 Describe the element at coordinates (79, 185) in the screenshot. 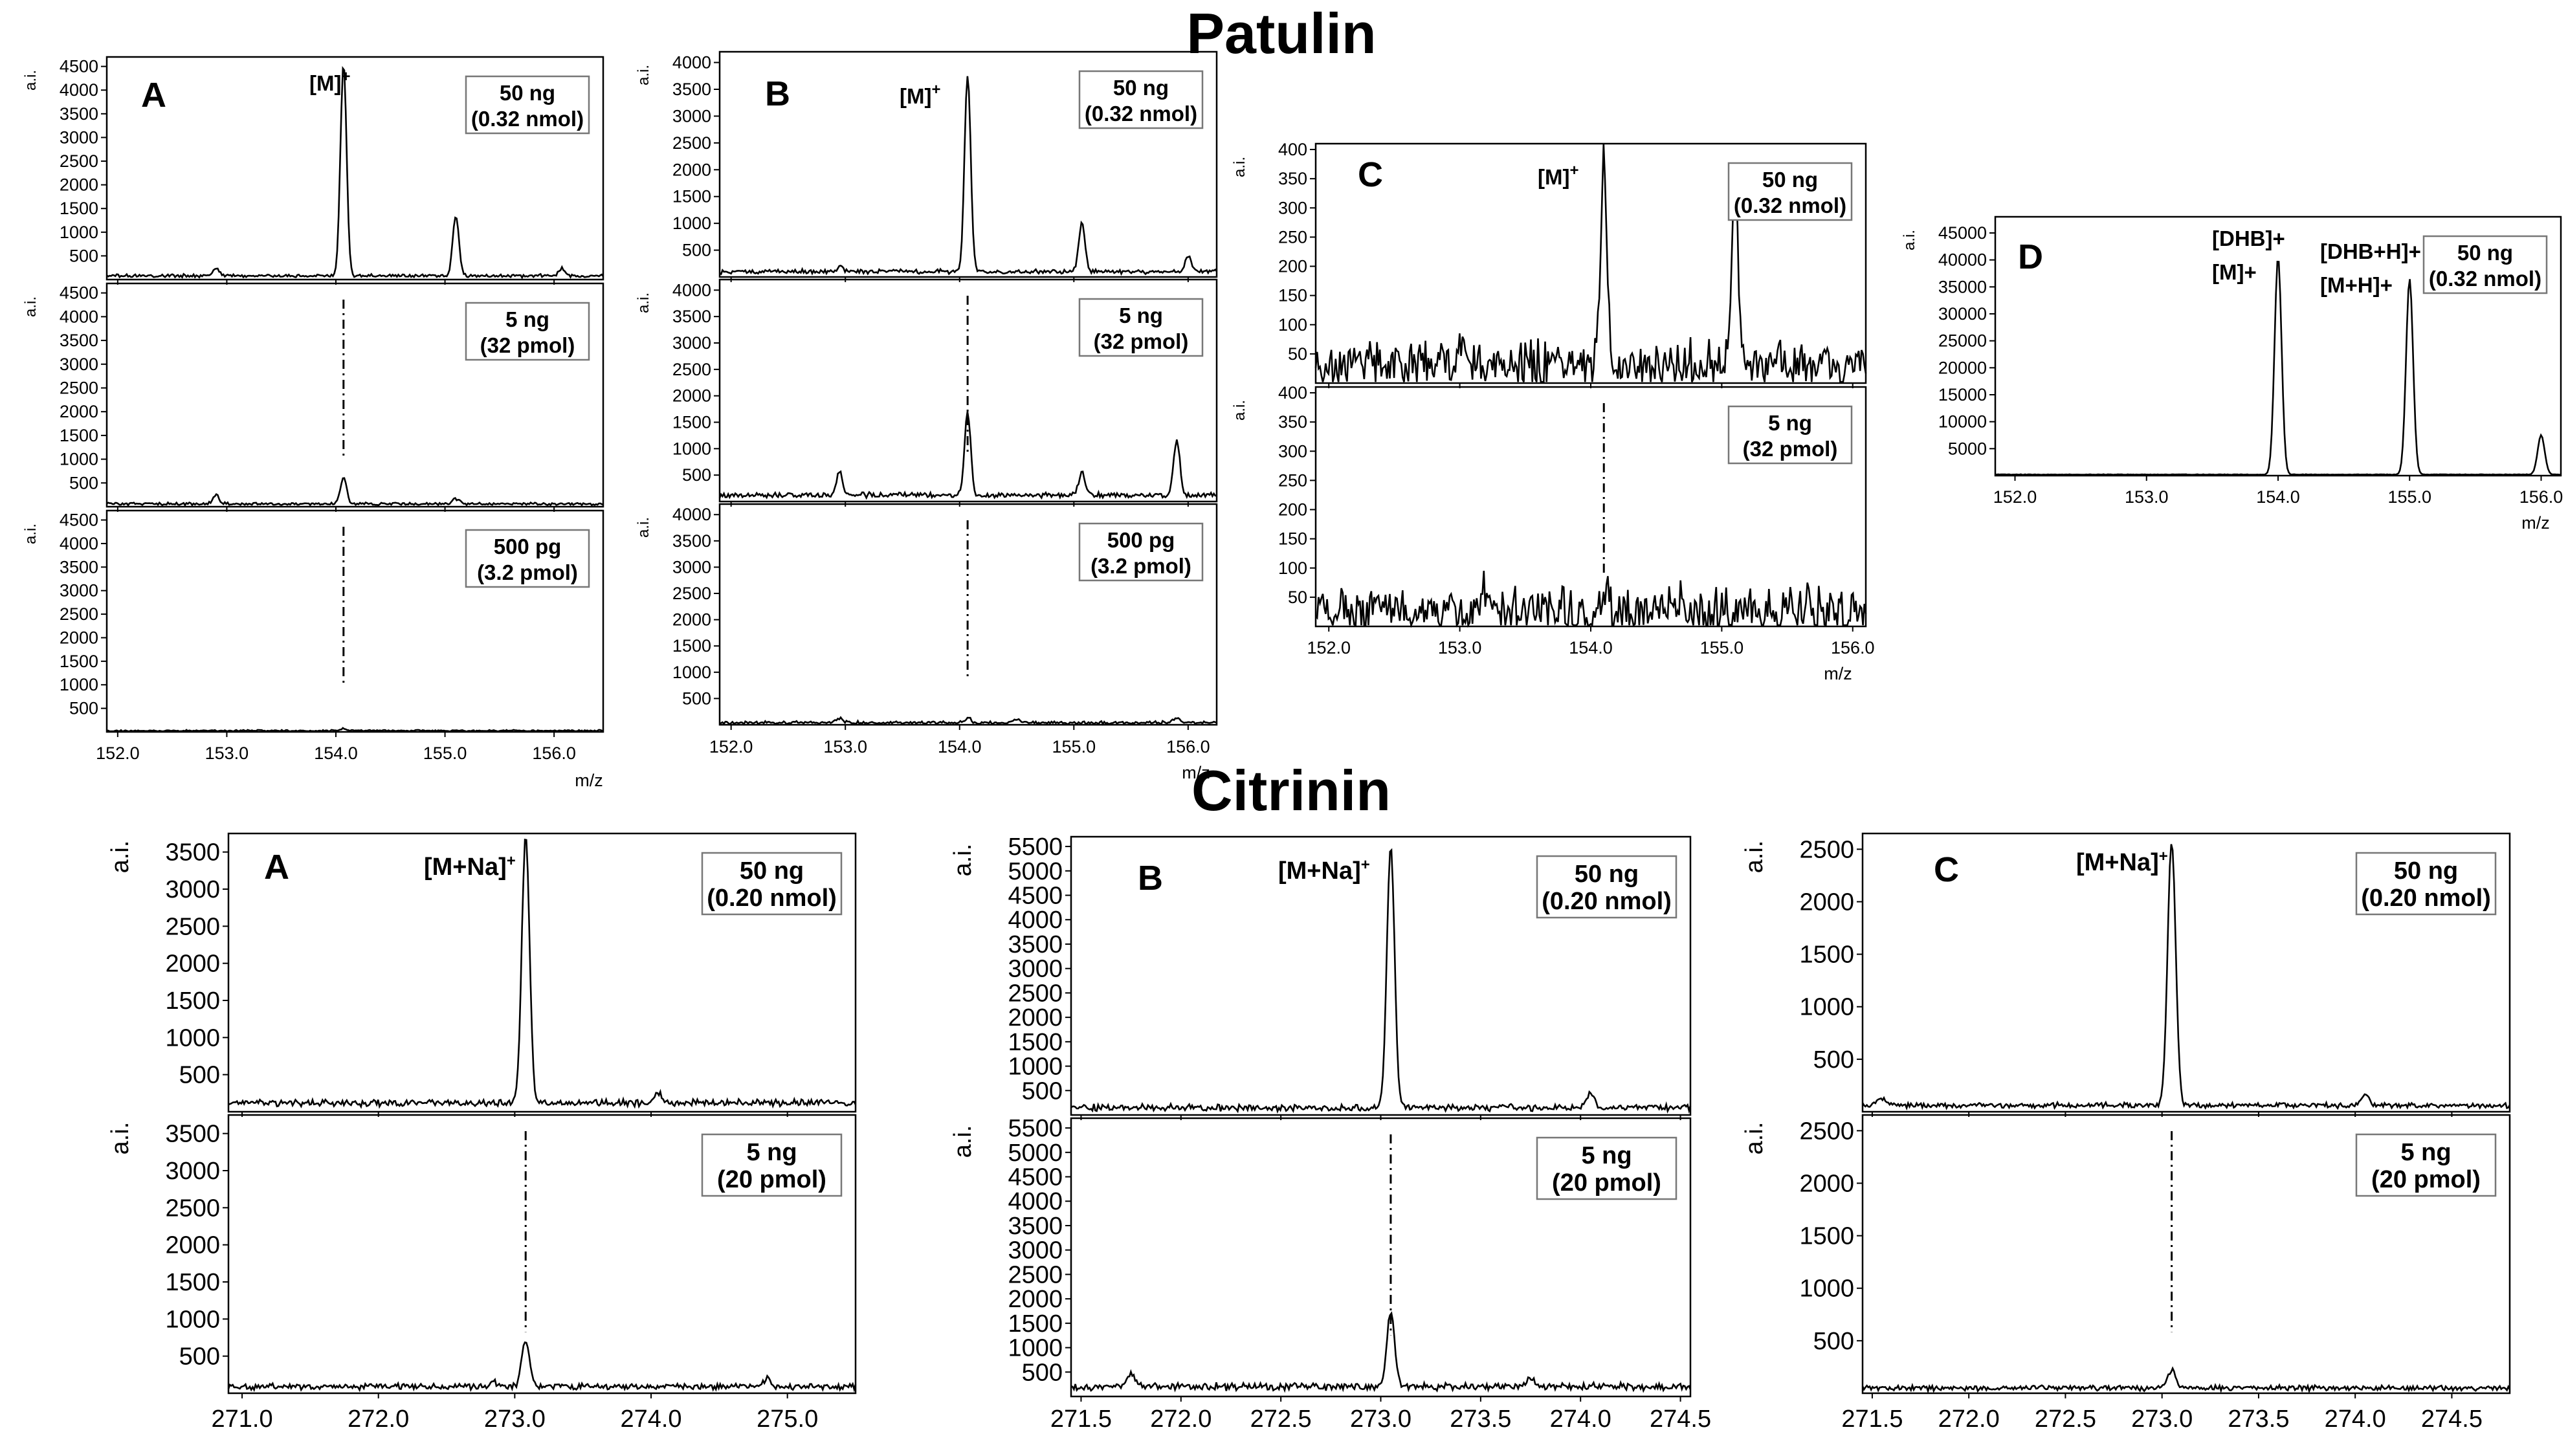

I see `patulin_A-ytick-label-0-3: 2000` at that location.